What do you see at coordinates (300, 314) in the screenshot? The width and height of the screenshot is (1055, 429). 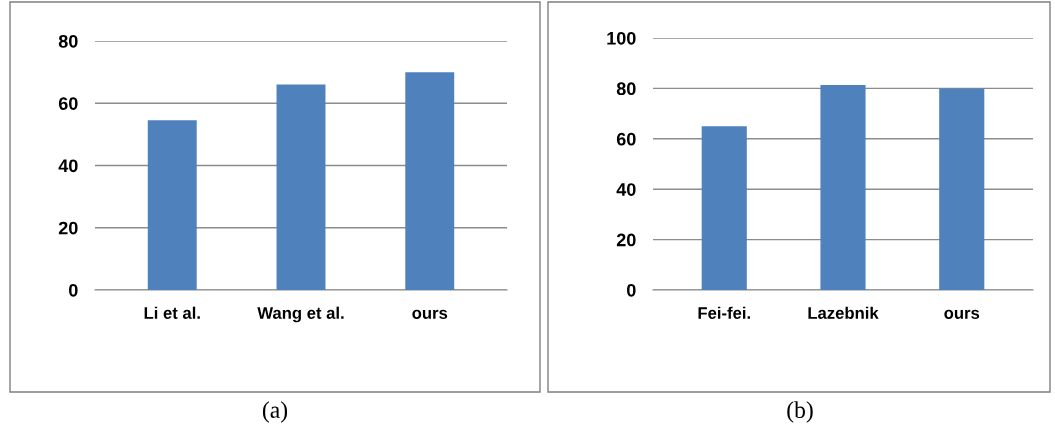 I see `x-tick-label: Wang et al.` at bounding box center [300, 314].